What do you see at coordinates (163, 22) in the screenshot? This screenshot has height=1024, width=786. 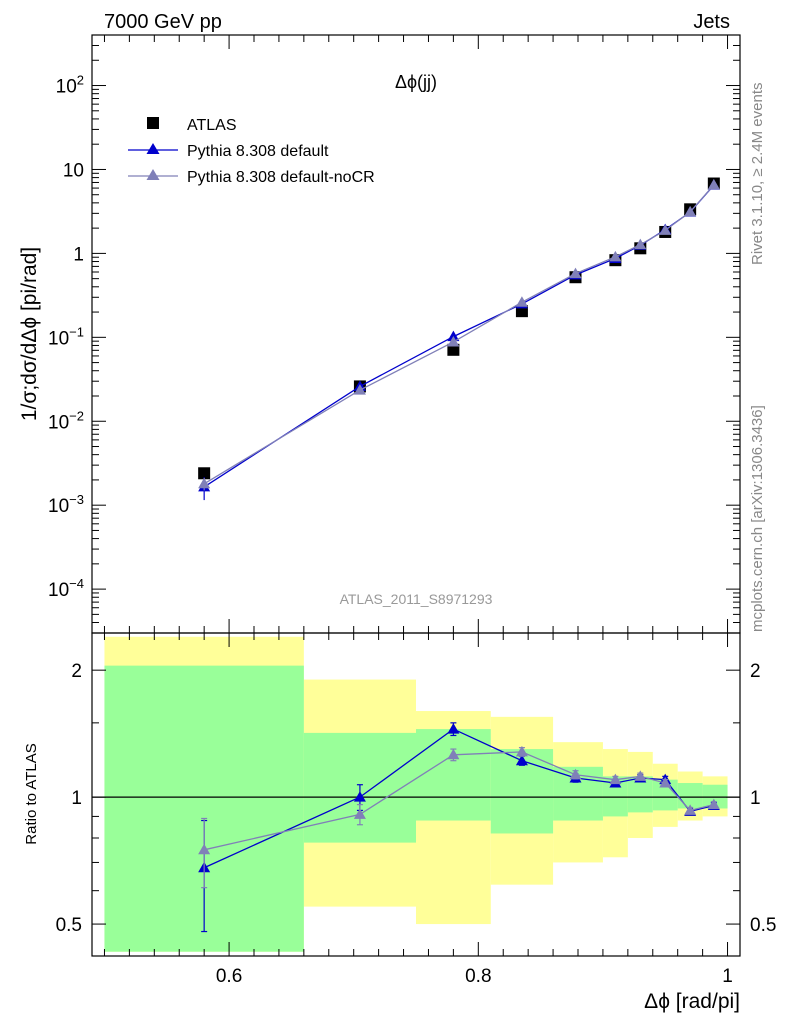 I see `header-left-label: 7000 GeV pp` at bounding box center [163, 22].